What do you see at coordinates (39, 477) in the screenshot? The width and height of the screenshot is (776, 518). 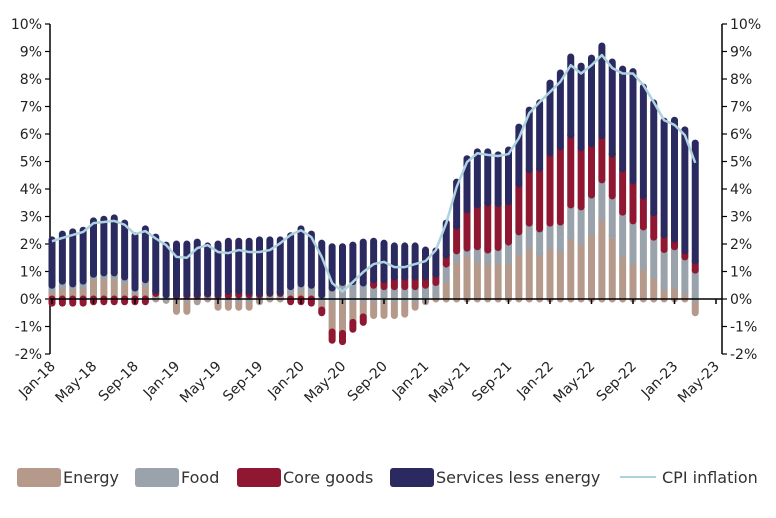 I see `legend-swatch-energy` at bounding box center [39, 477].